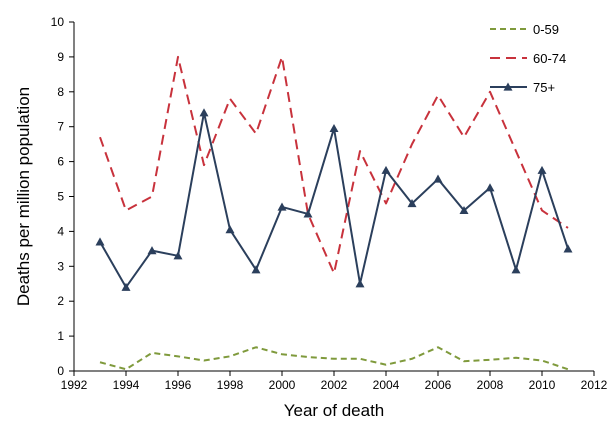 The image size is (611, 428). I want to click on y-tick-label: 6, so click(60, 162).